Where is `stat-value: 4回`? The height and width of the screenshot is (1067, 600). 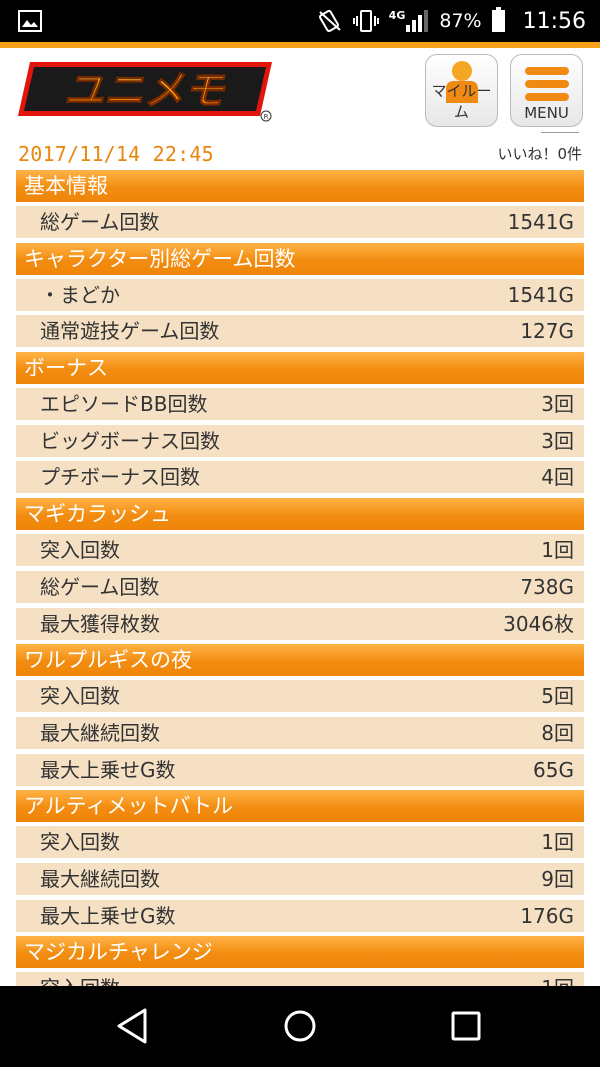
stat-value: 4回 is located at coordinates (557, 477).